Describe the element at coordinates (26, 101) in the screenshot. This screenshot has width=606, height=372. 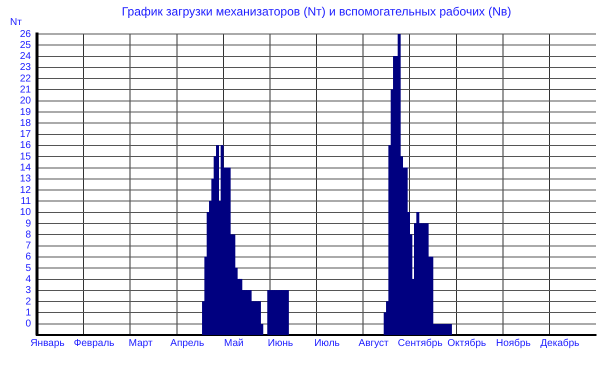
I see `y-tick-label: 20` at that location.